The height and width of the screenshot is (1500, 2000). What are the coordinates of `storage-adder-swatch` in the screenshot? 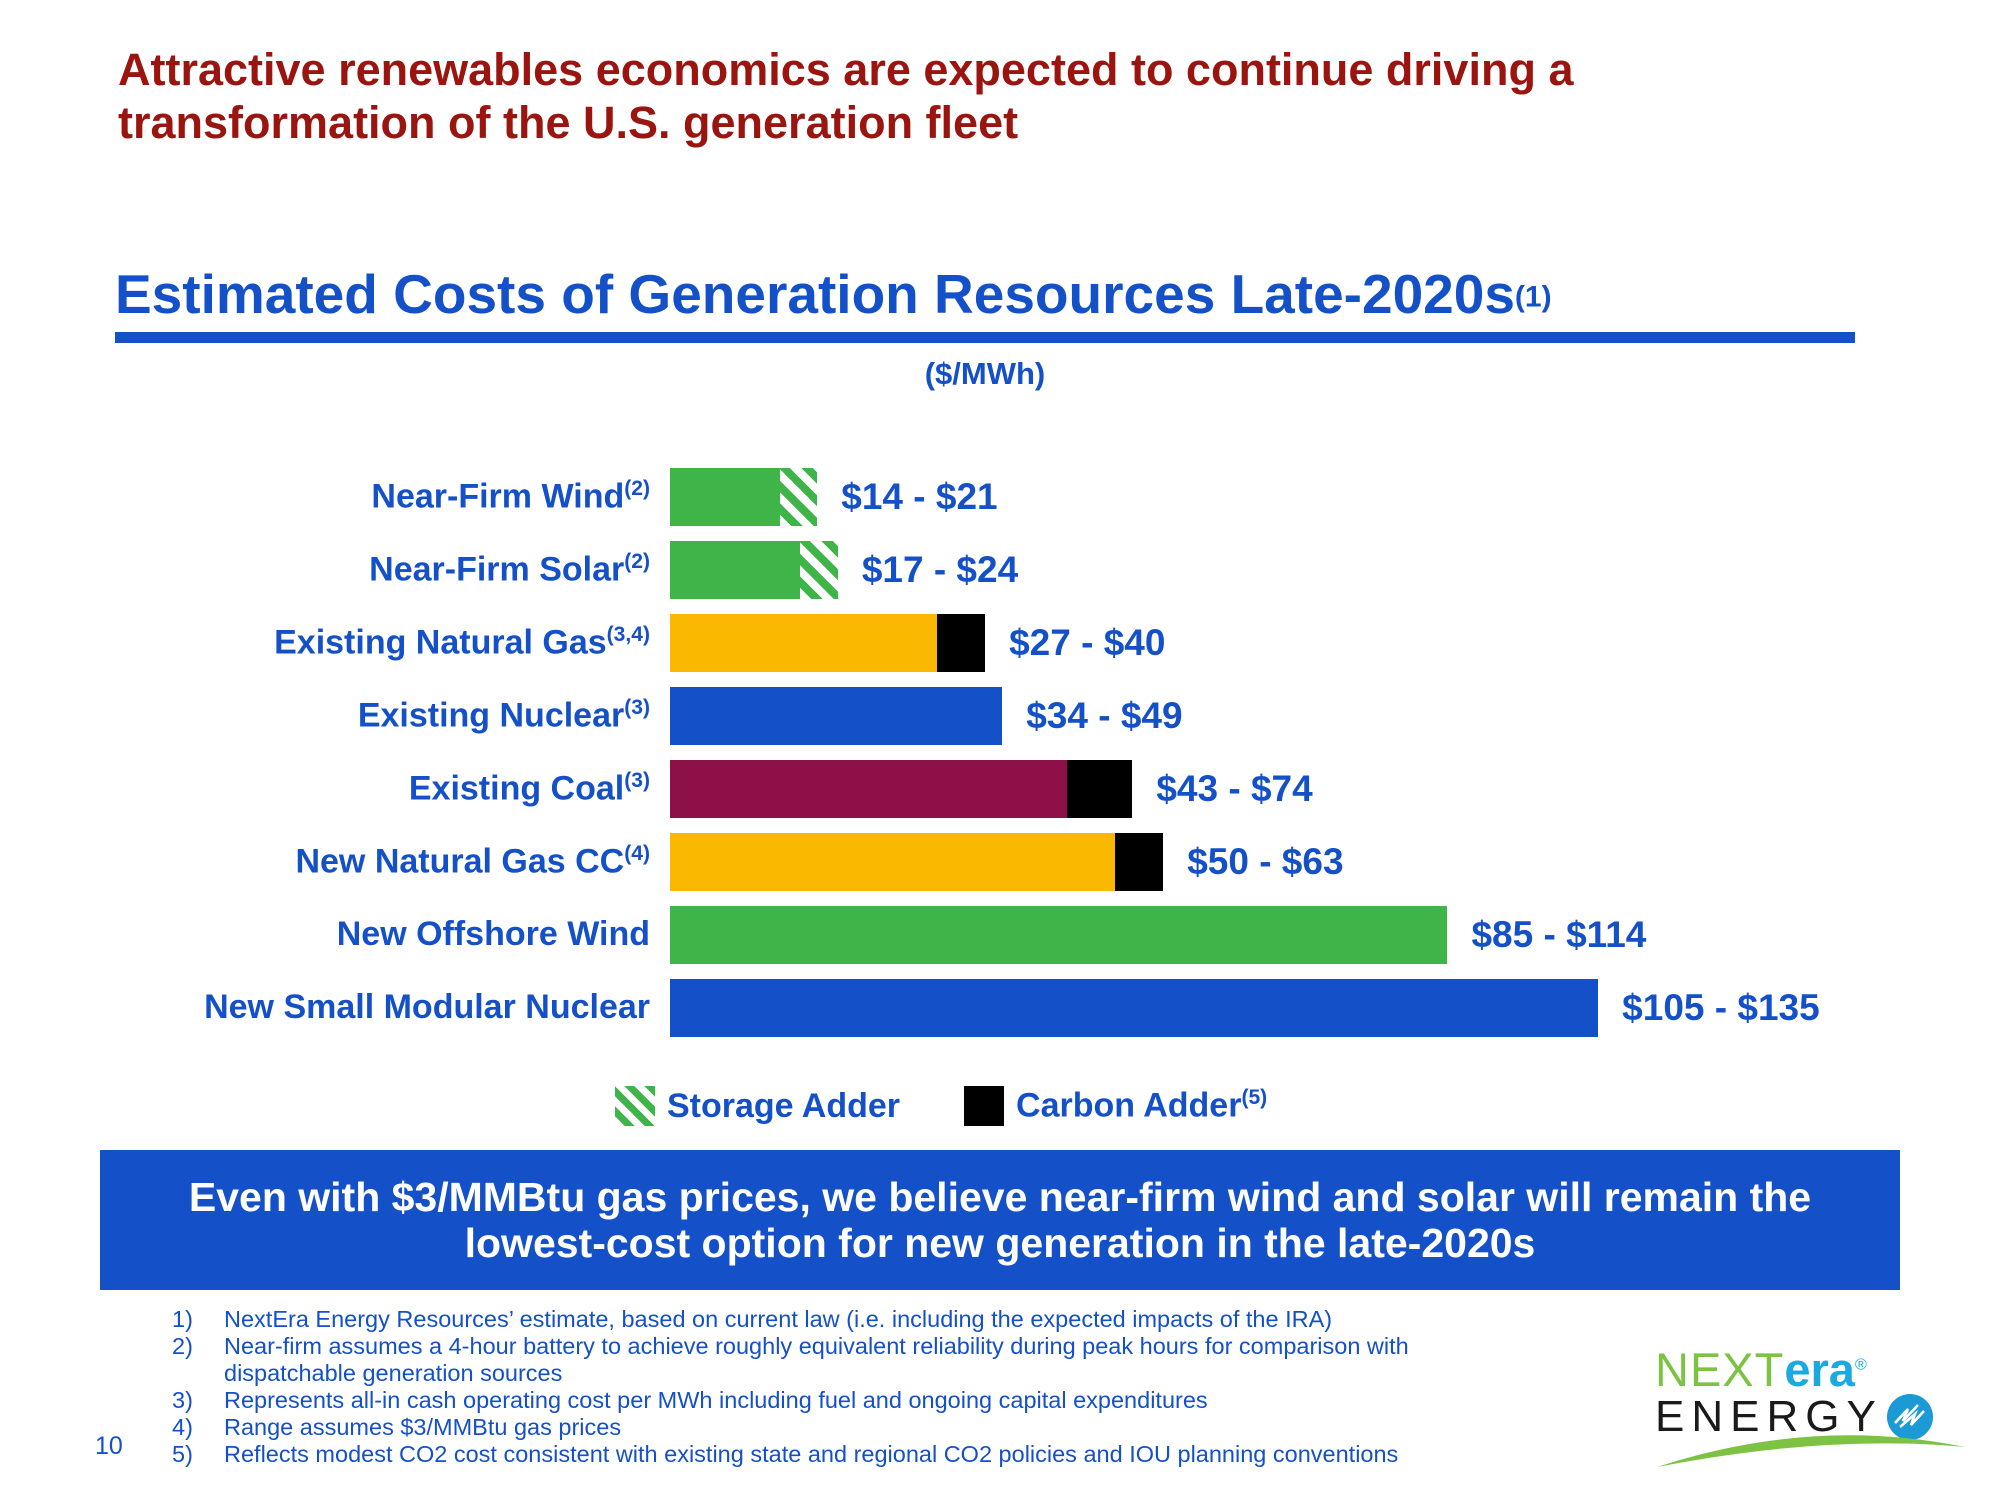 It's located at (635, 1106).